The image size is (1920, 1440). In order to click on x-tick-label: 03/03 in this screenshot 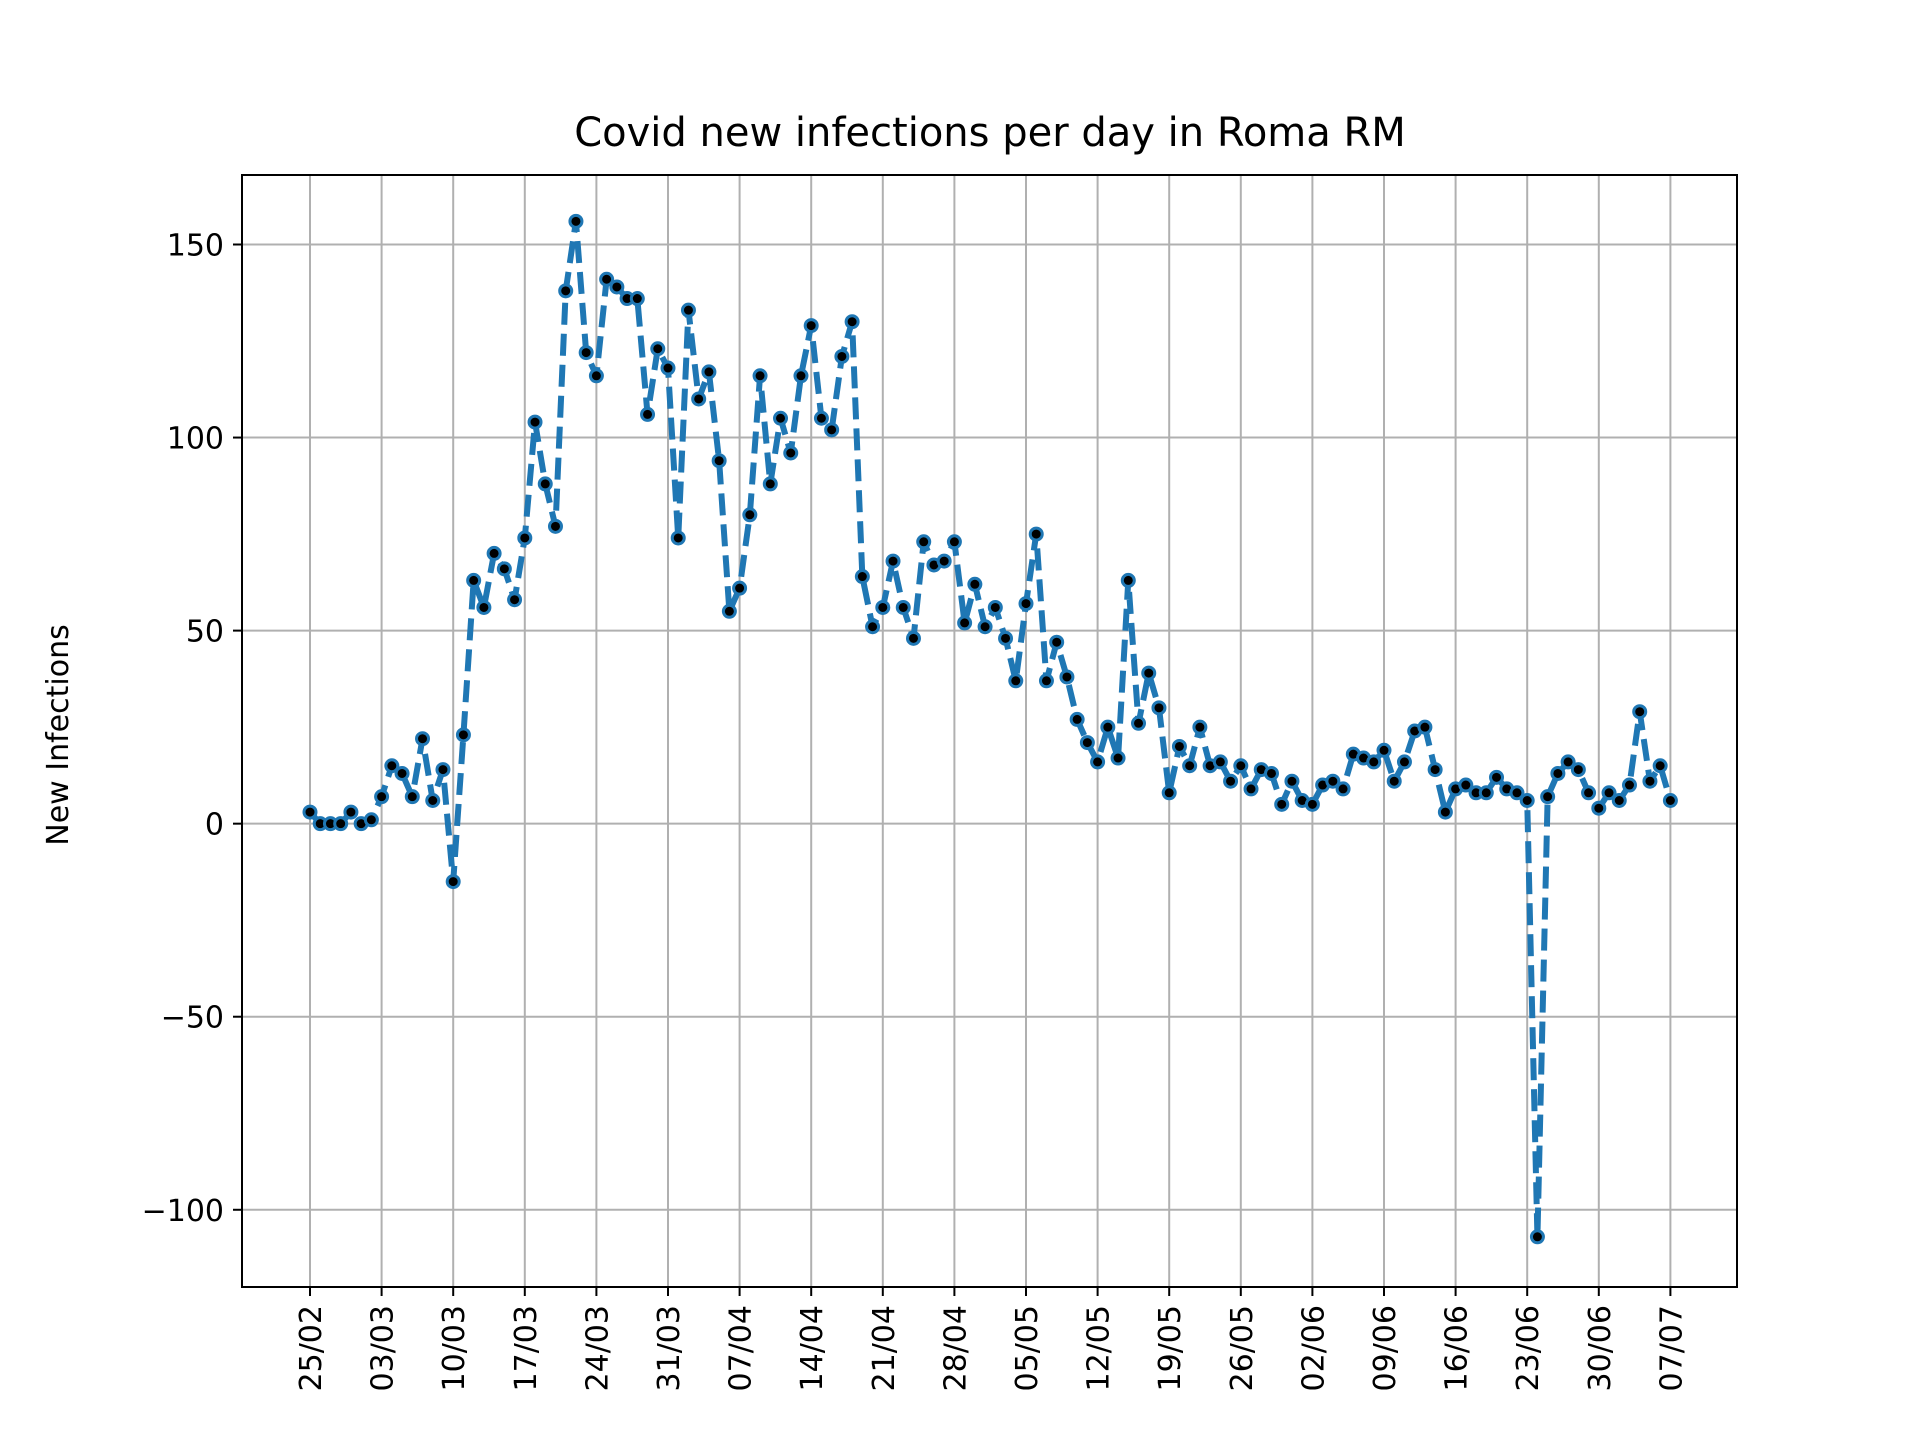, I will do `click(383, 1348)`.